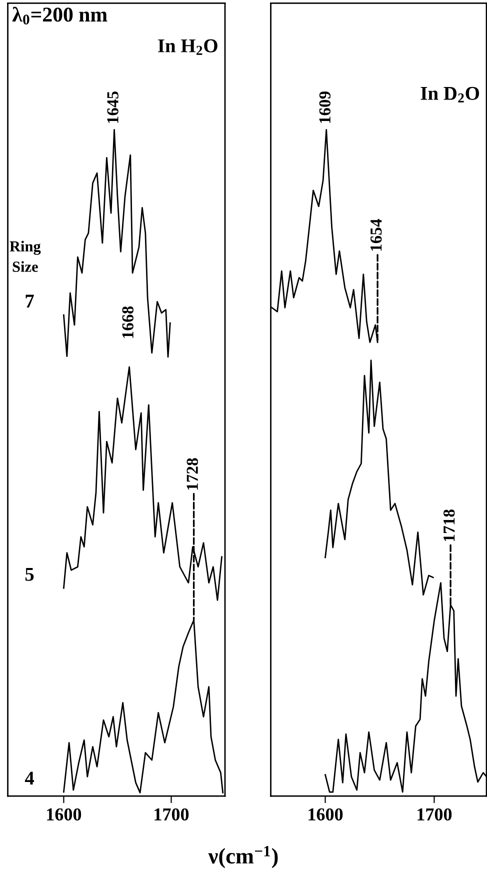  What do you see at coordinates (60, 15) in the screenshot?
I see `chart-title: λ$_{0}$=200 nm` at bounding box center [60, 15].